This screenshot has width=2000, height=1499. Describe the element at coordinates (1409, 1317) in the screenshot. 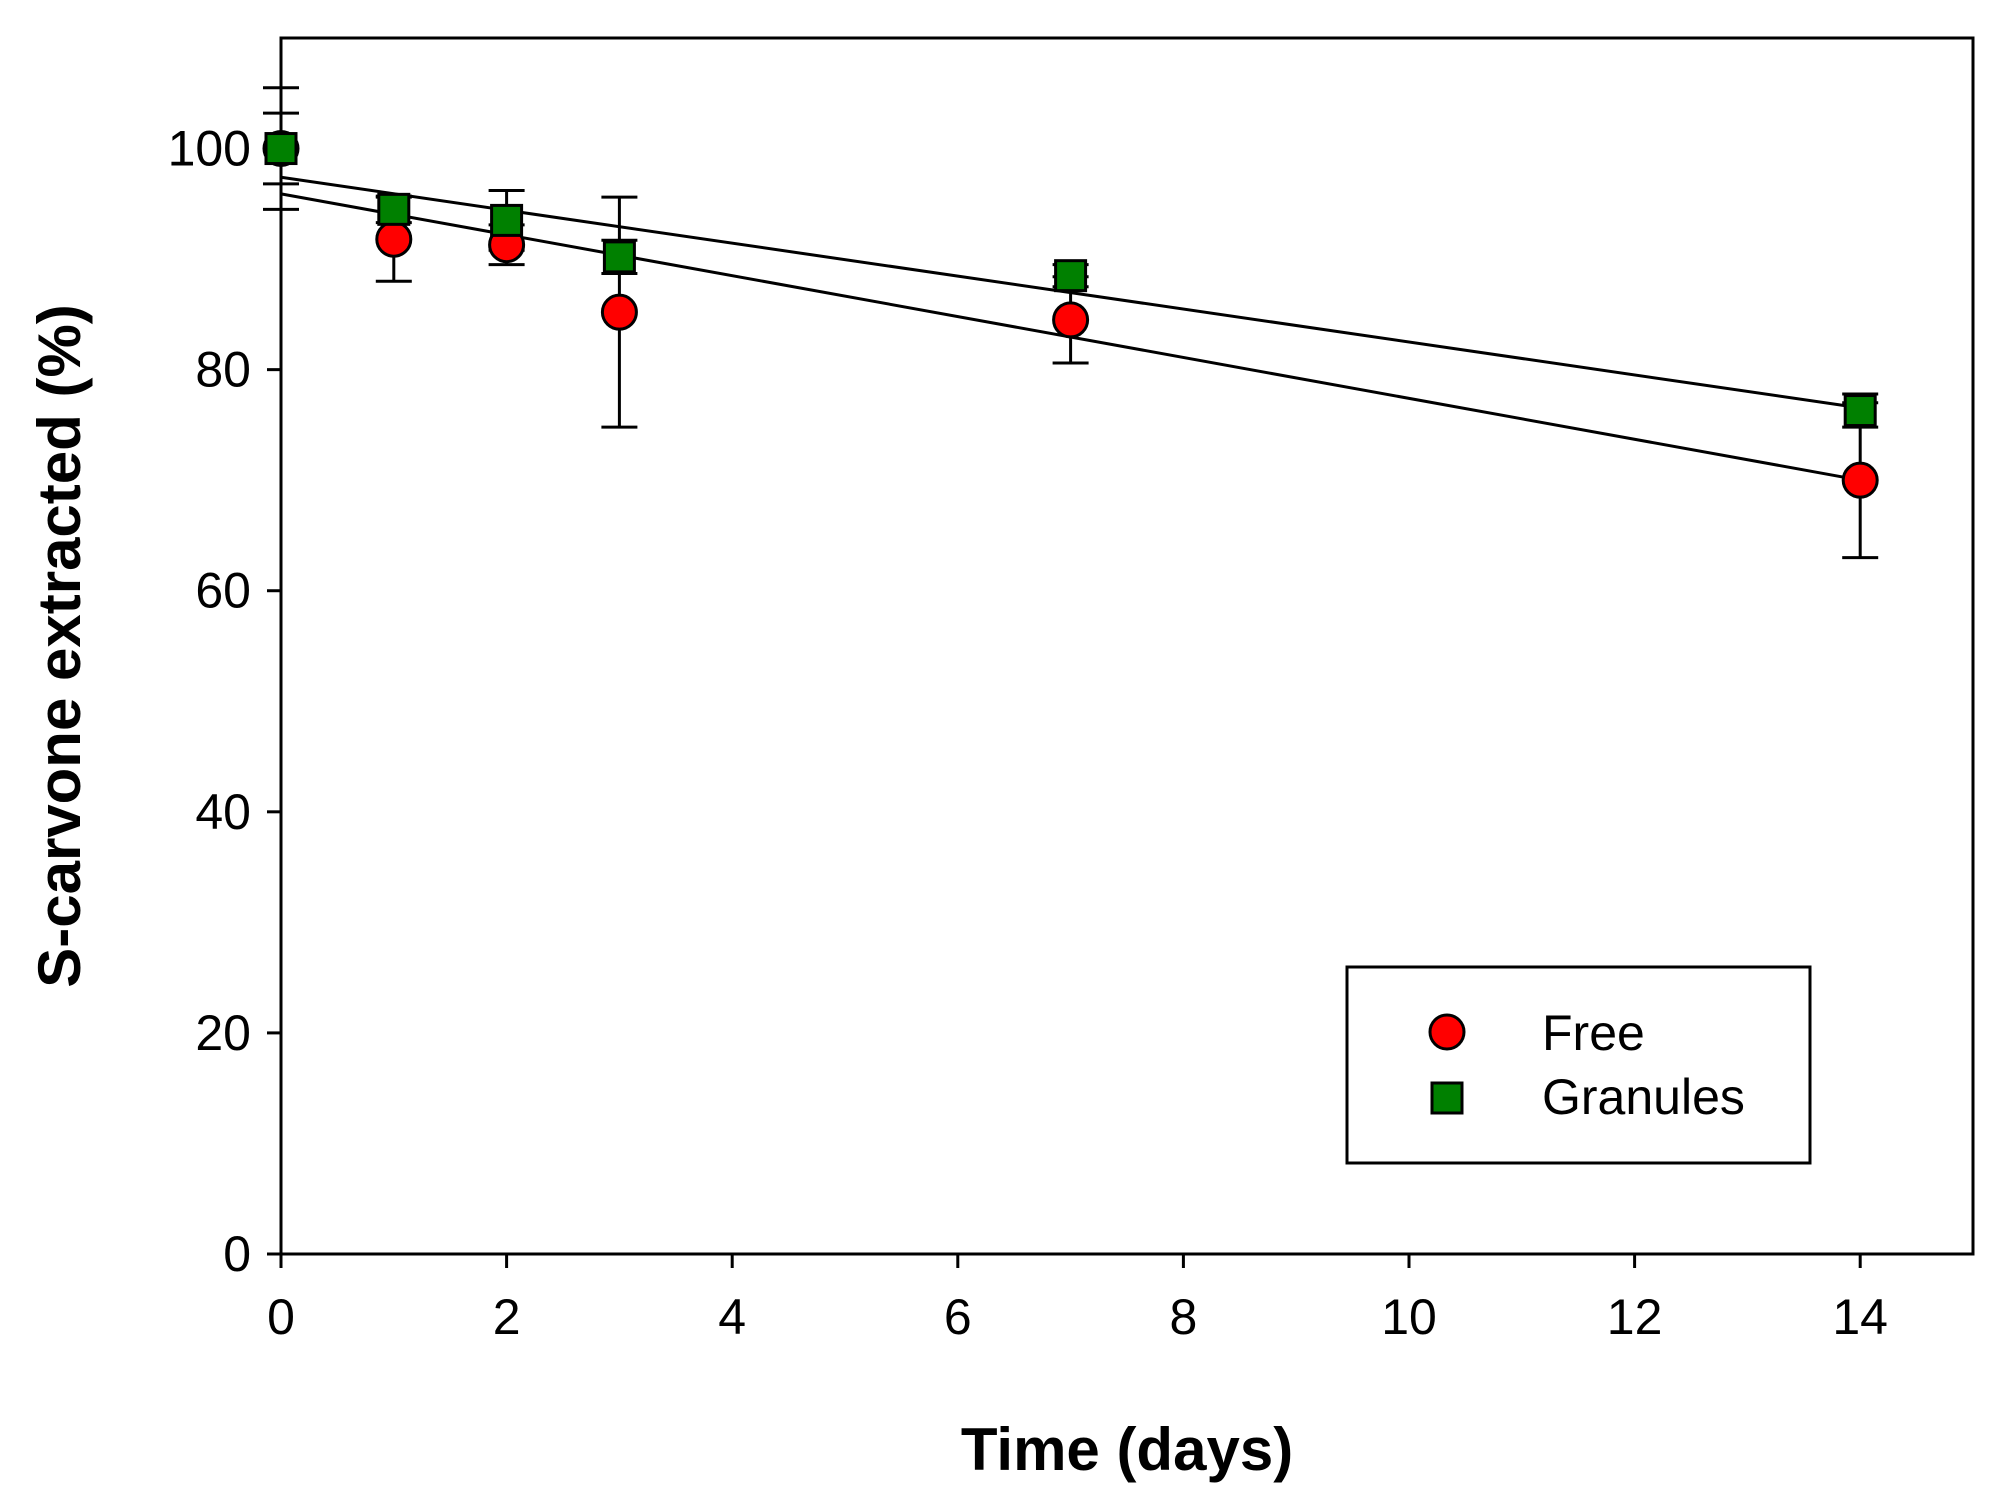

I see `x-tick-label-10: 10` at that location.